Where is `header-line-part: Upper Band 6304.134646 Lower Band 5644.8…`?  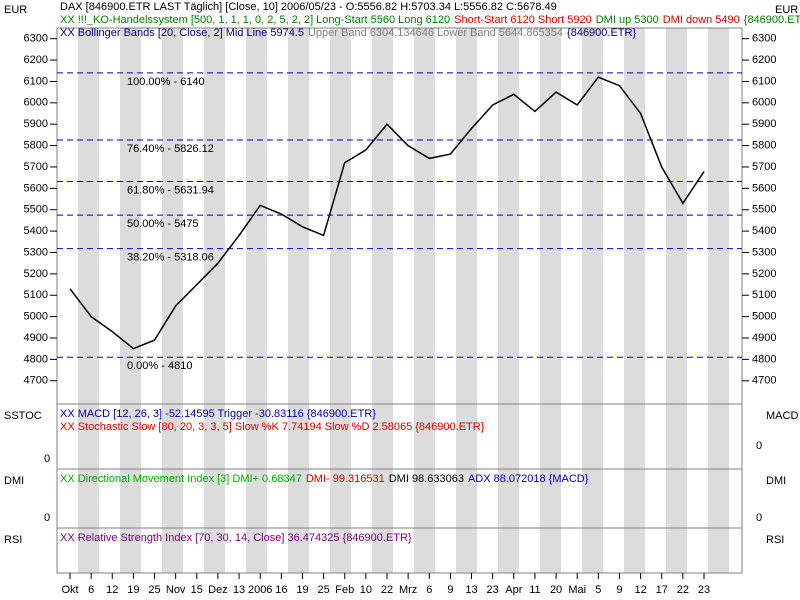 header-line-part: Upper Band 6304.134646 Lower Band 5644.8… is located at coordinates (435, 33).